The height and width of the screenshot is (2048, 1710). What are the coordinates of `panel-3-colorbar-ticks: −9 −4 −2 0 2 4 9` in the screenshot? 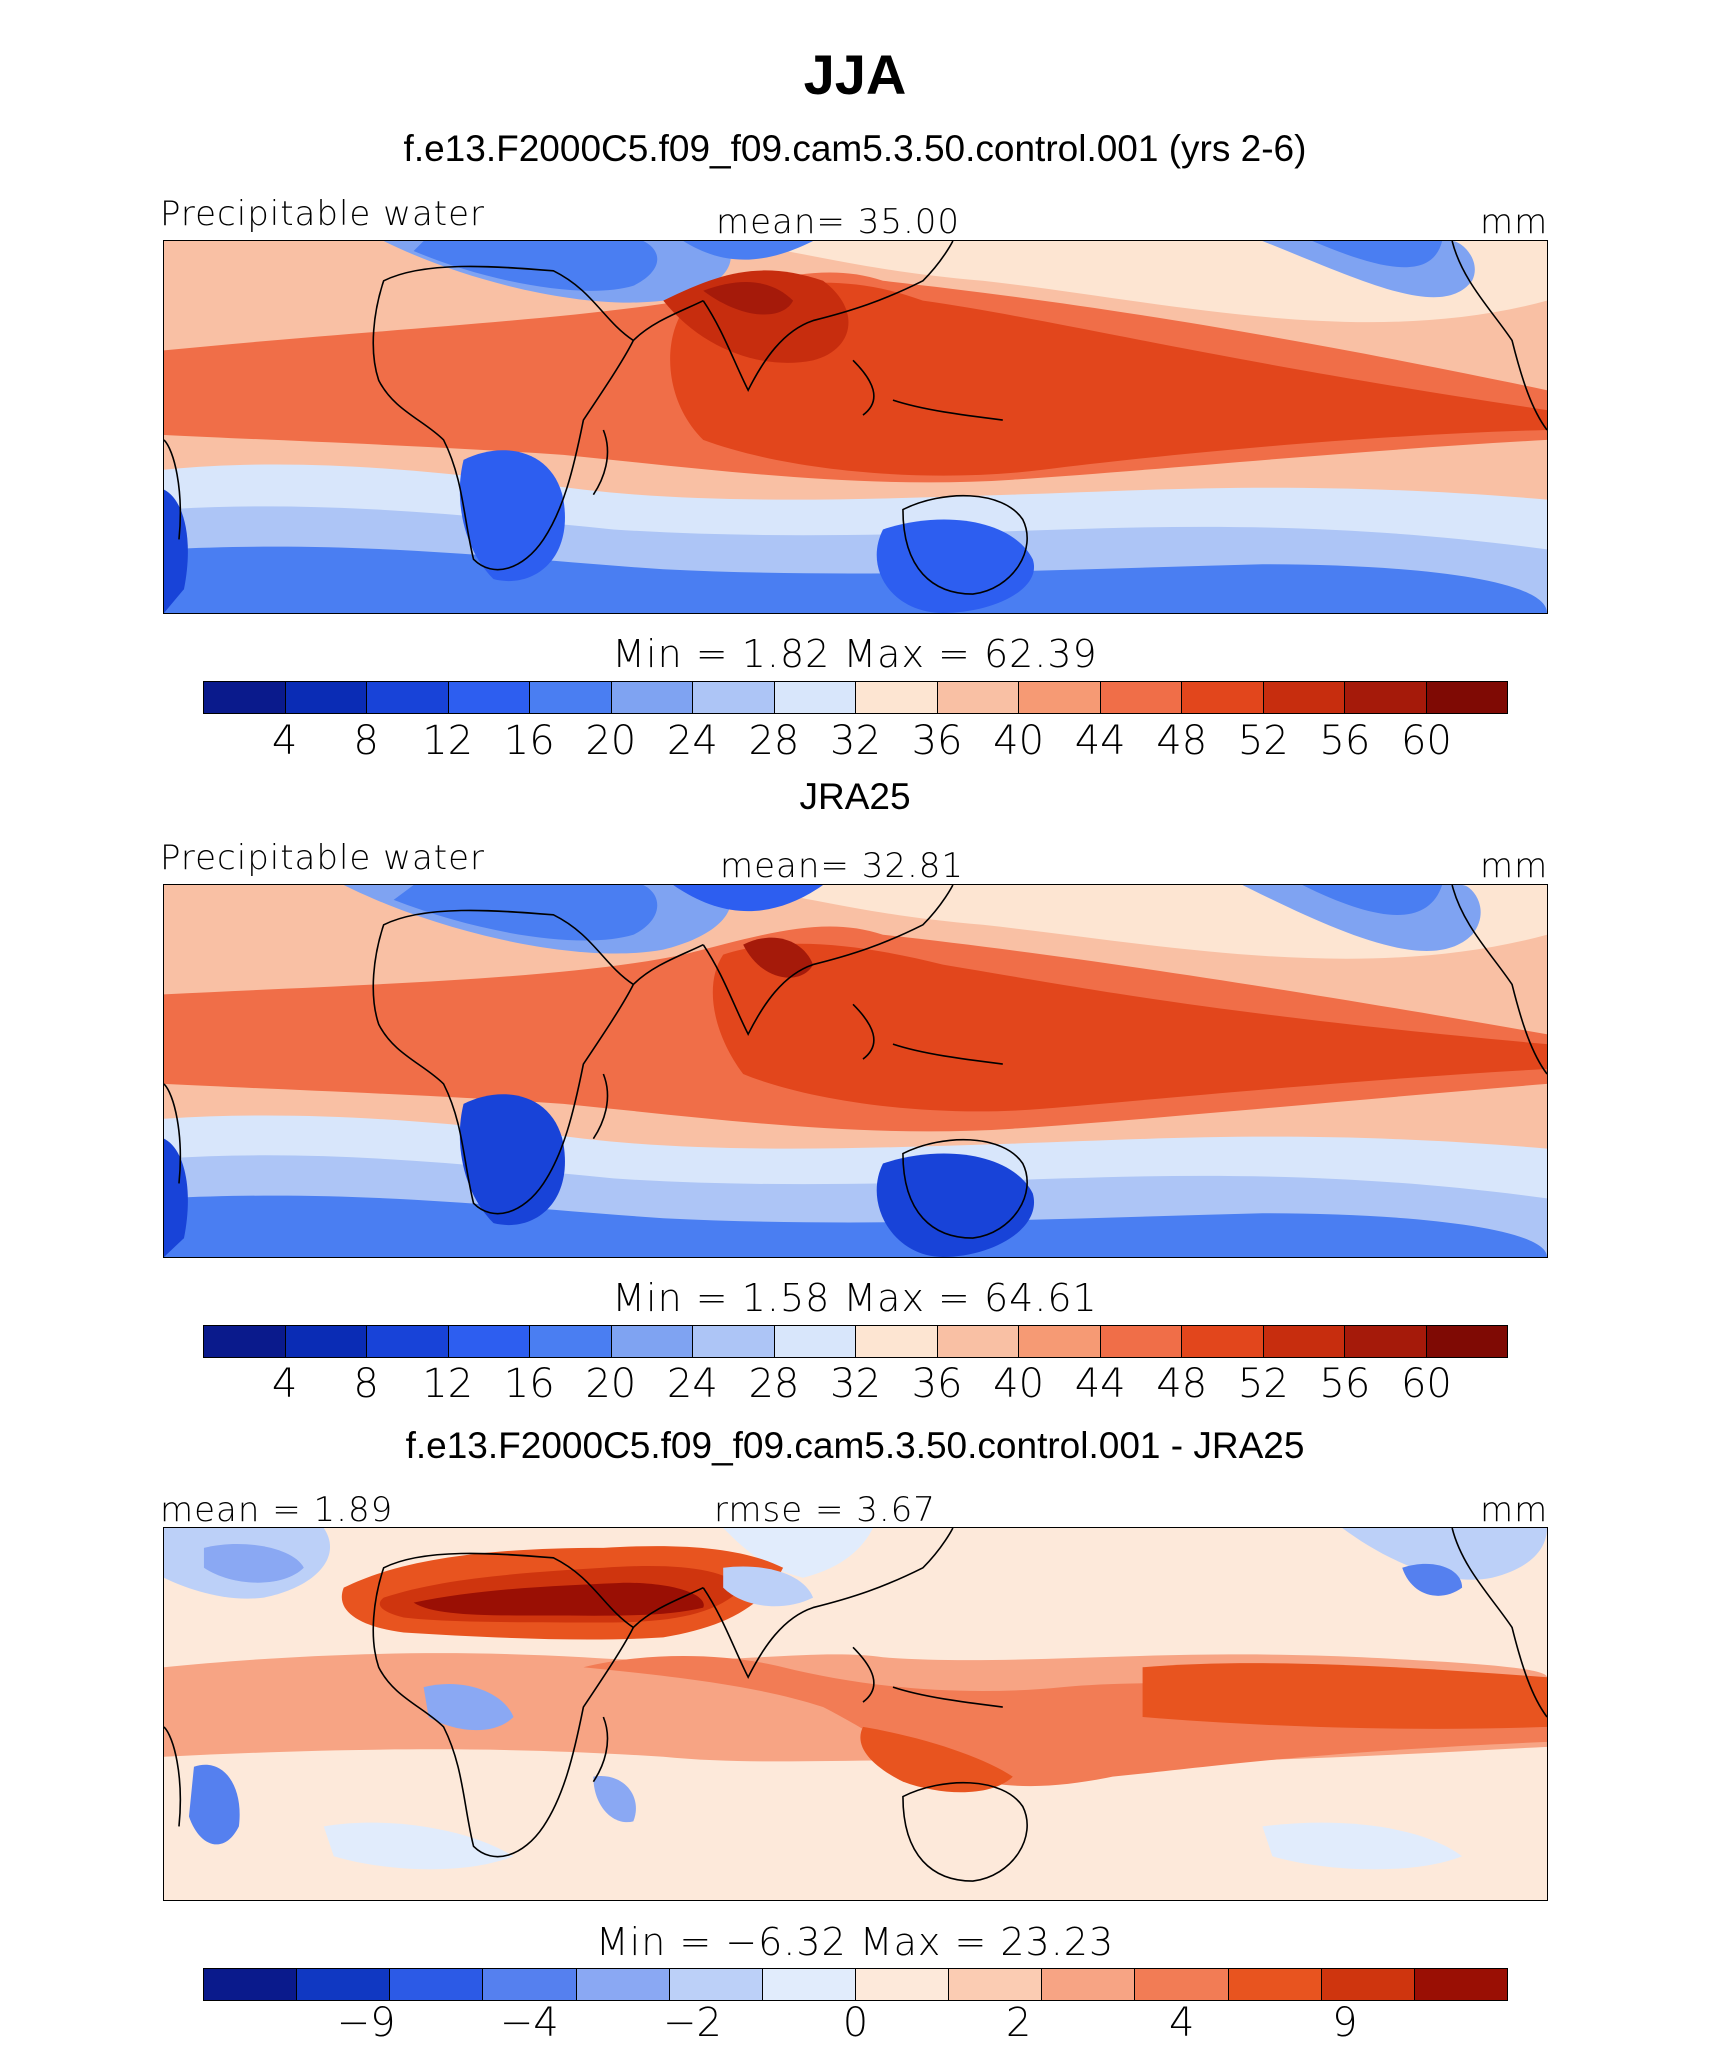 It's located at (855, 2023).